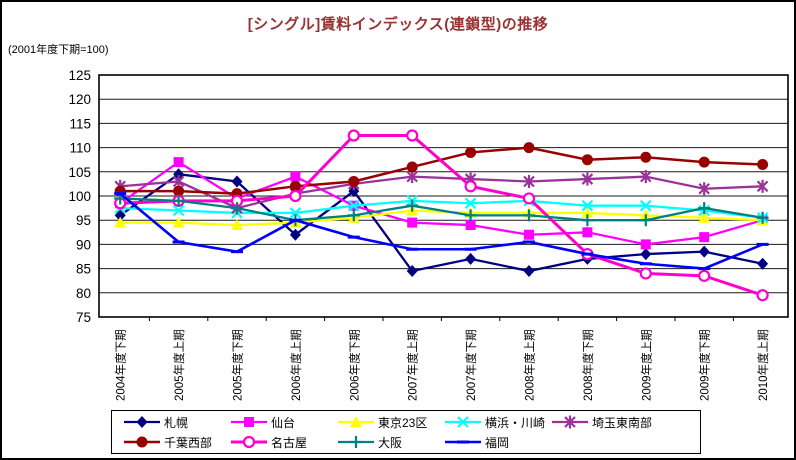 The image size is (796, 460). Describe the element at coordinates (398, 24) in the screenshot. I see `chart-title: [シングル]賃料インデックス(連鎖型)の推移` at that location.